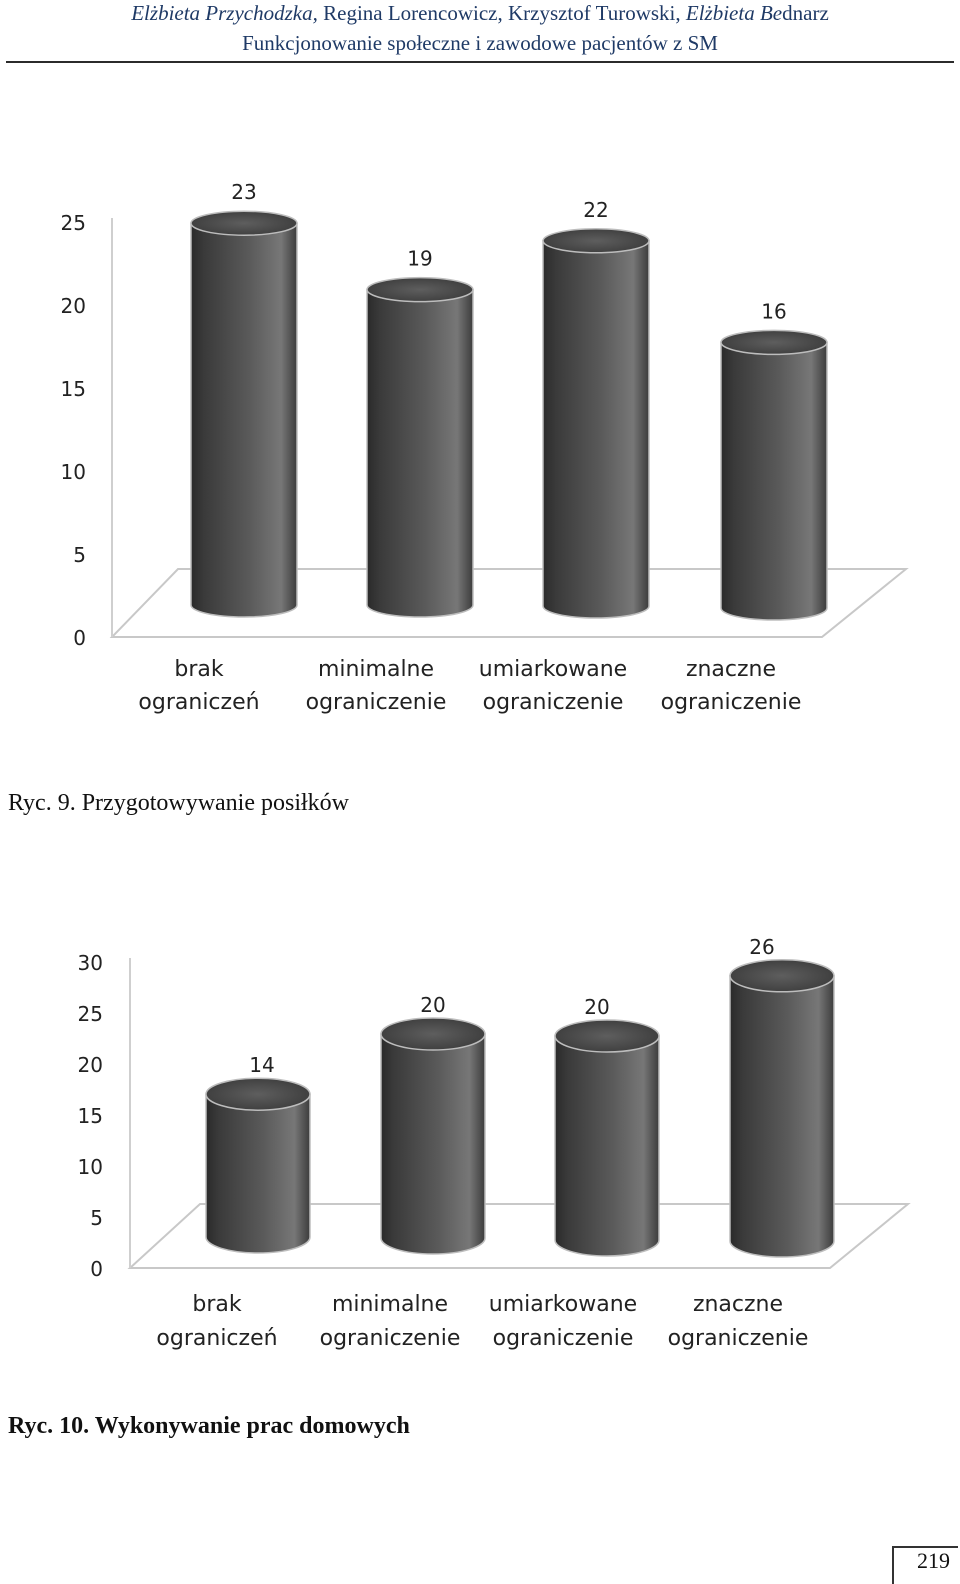 This screenshot has height=1584, width=960. Describe the element at coordinates (734, 13) in the screenshot. I see `author-italic-2: Elżbieta Be` at that location.